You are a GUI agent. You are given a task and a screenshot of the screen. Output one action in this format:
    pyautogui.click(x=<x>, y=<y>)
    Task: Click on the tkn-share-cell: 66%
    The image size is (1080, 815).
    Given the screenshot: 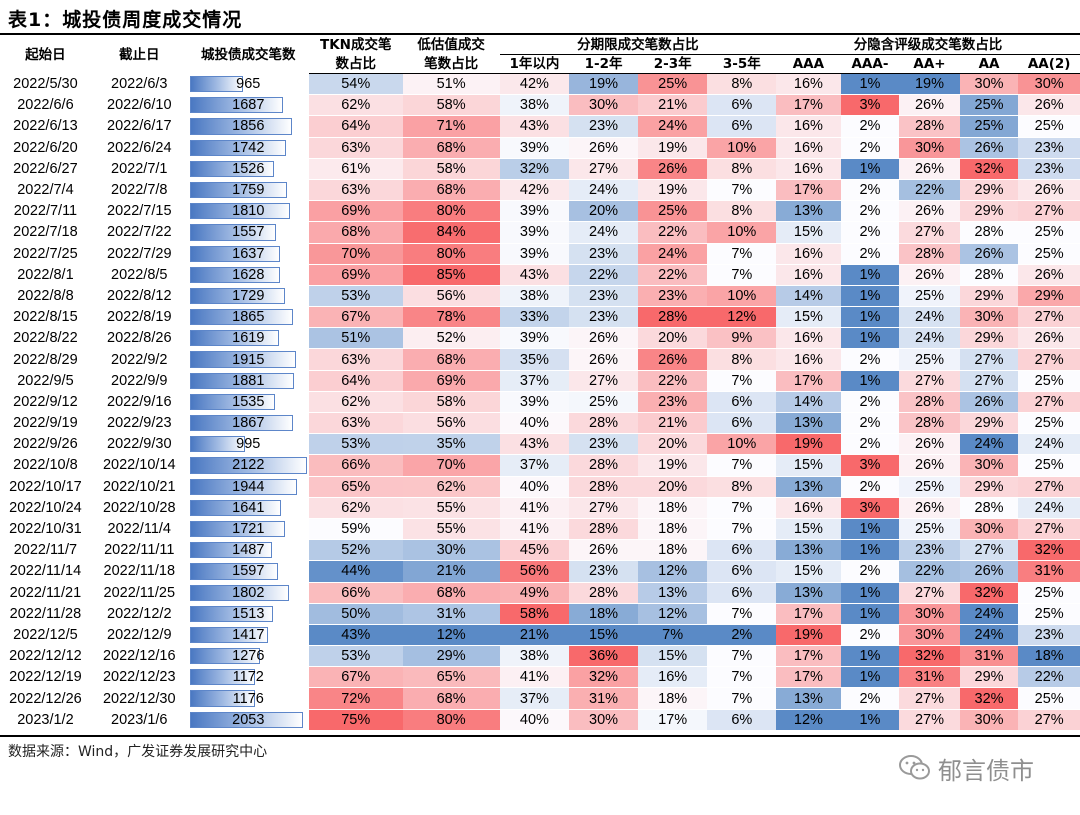 What is the action you would take?
    pyautogui.click(x=355, y=593)
    